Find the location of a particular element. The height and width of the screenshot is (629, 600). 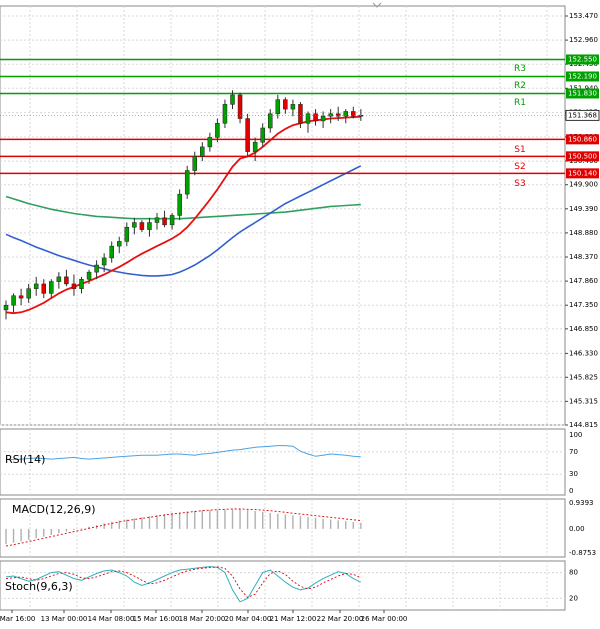

price-axis-label: 151.940 is located at coordinates (583, 88).